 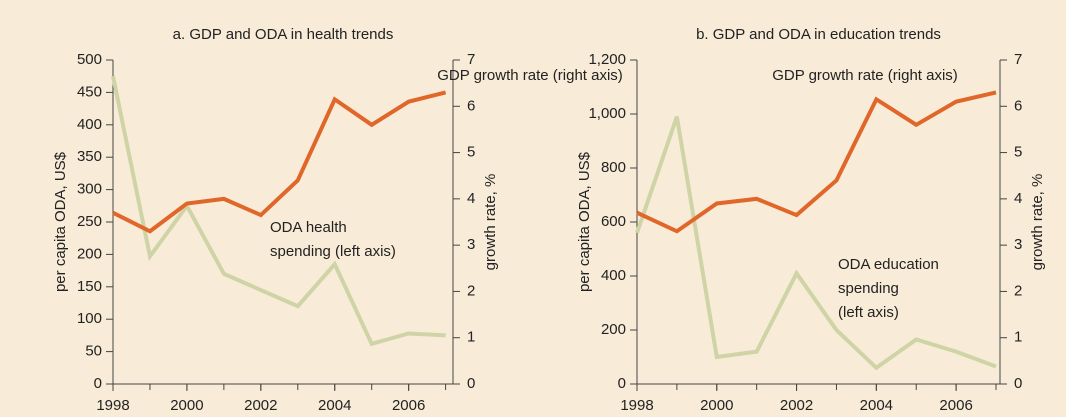 I want to click on y-tick-label: 100, so click(x=89, y=318).